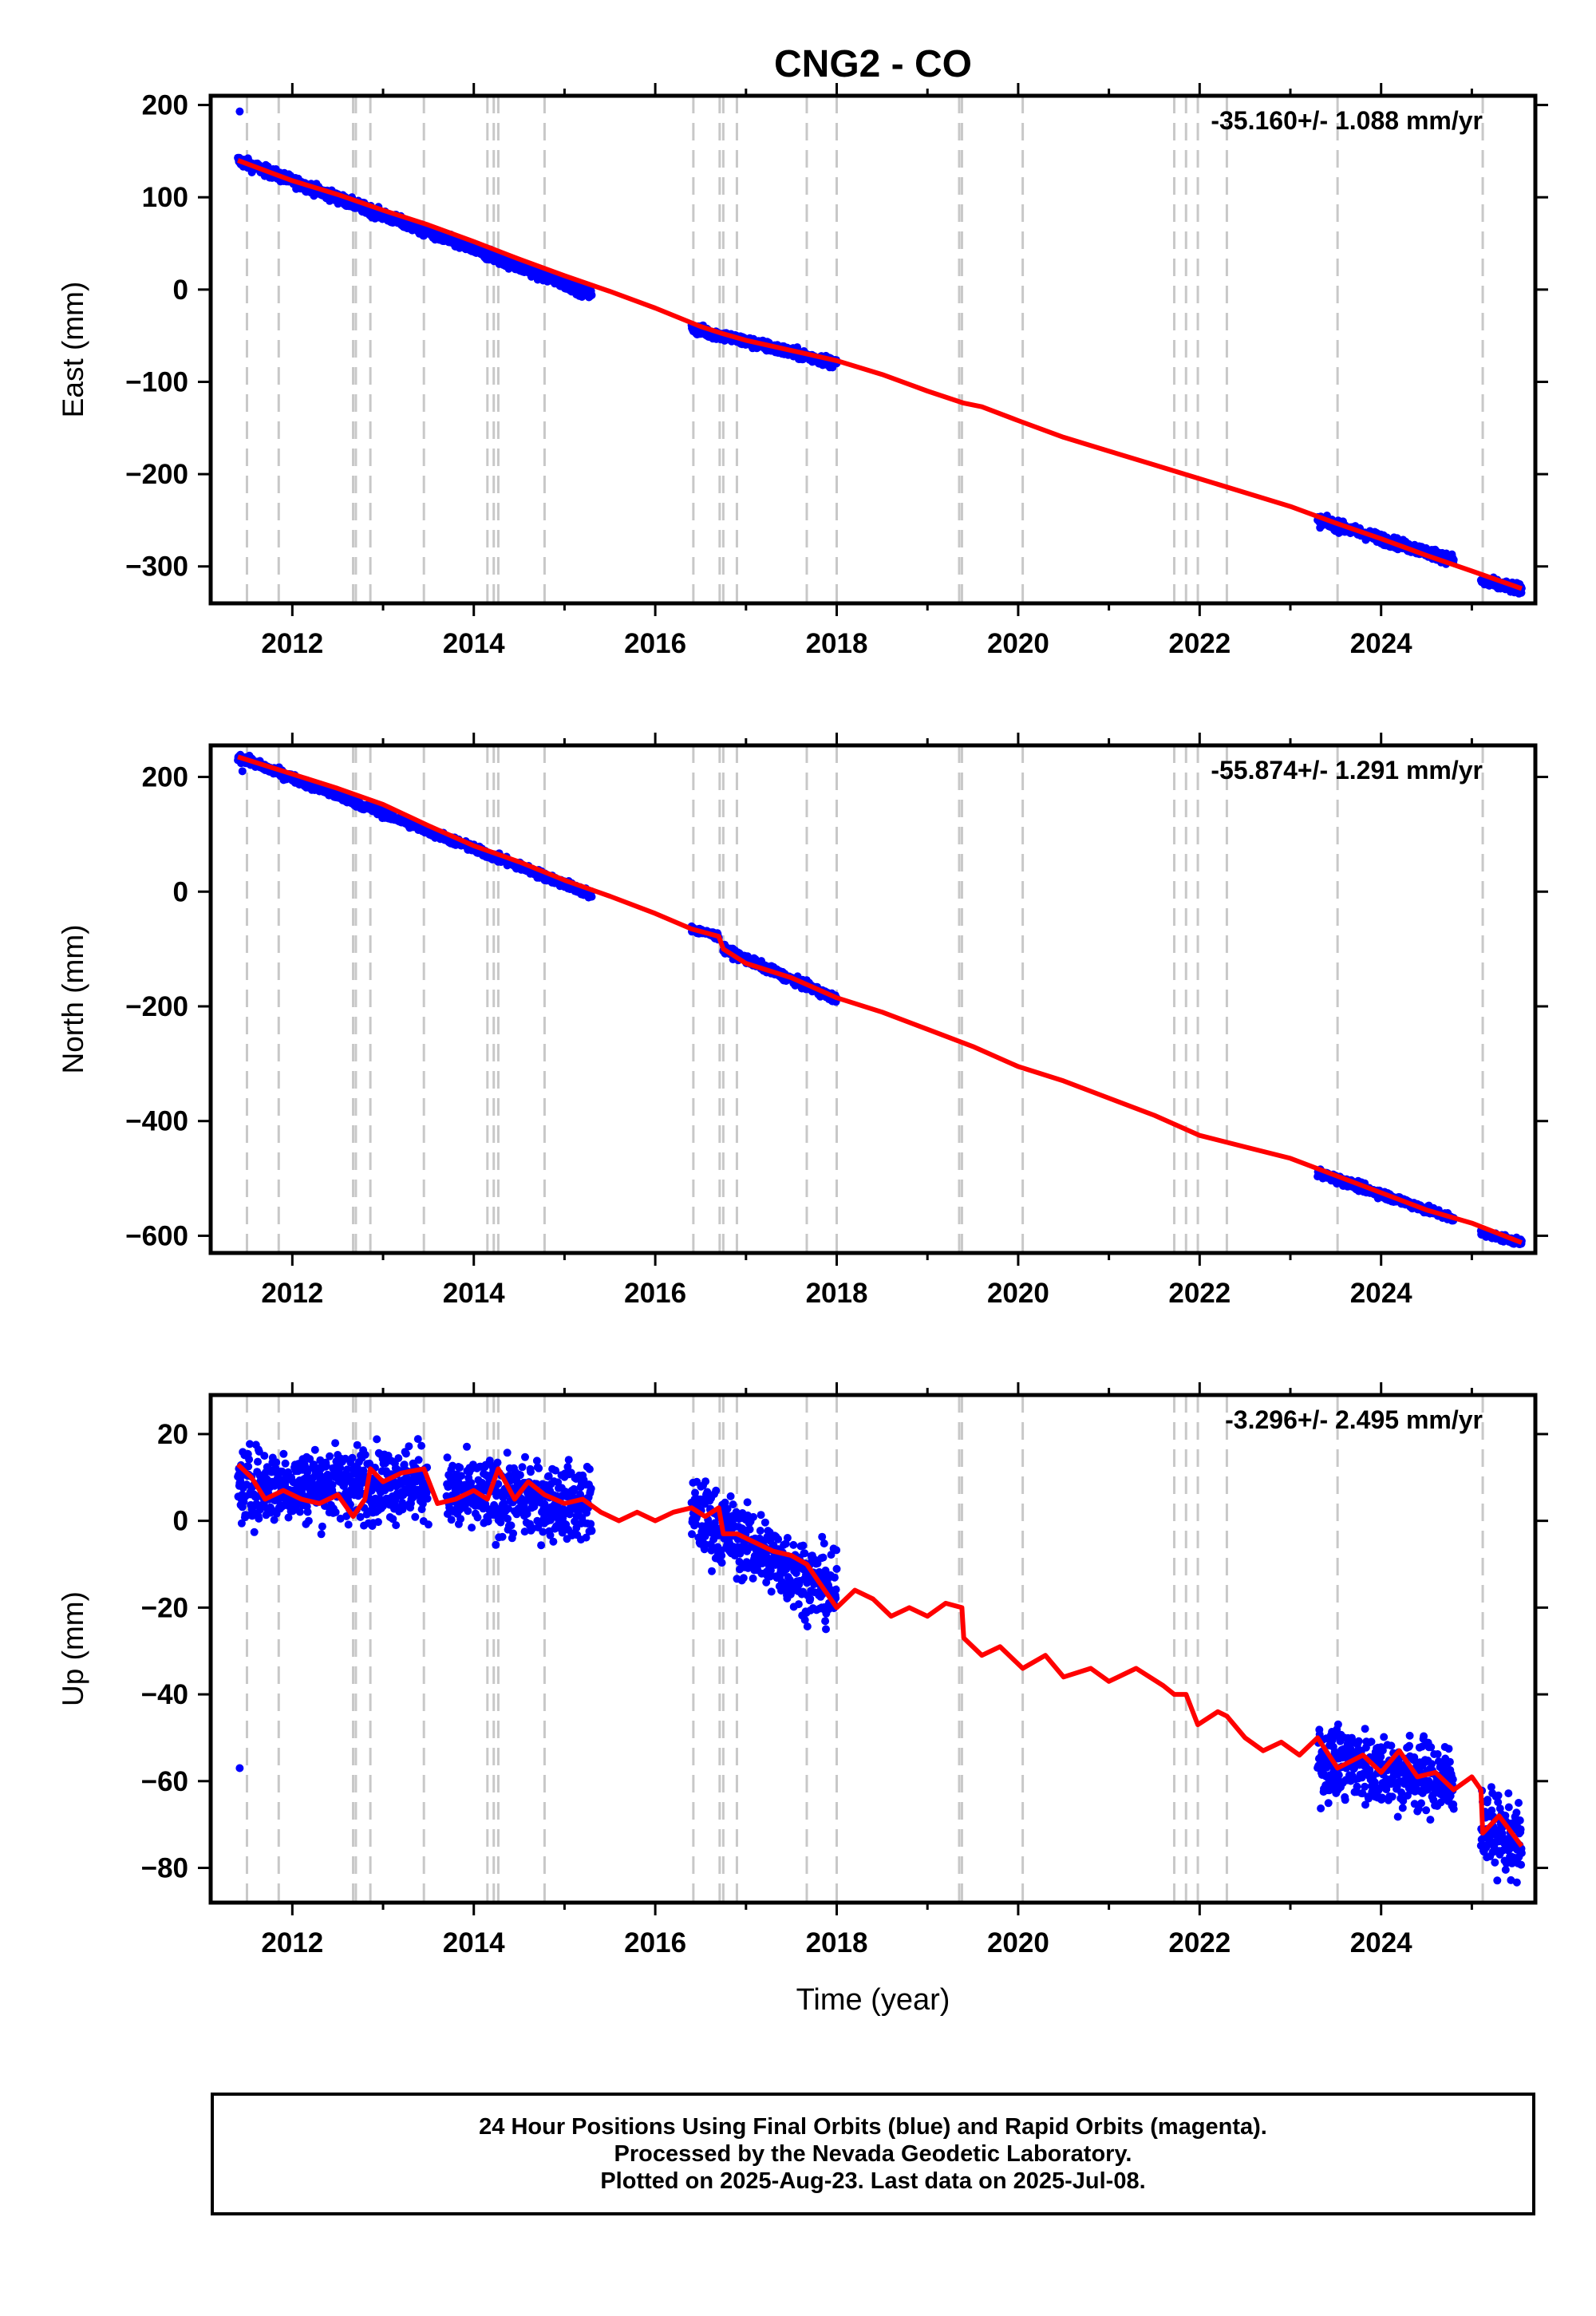 This screenshot has height=2316, width=1596. I want to click on rate-annotation: -35.160+/- 1.088 mm/yr, so click(1347, 120).